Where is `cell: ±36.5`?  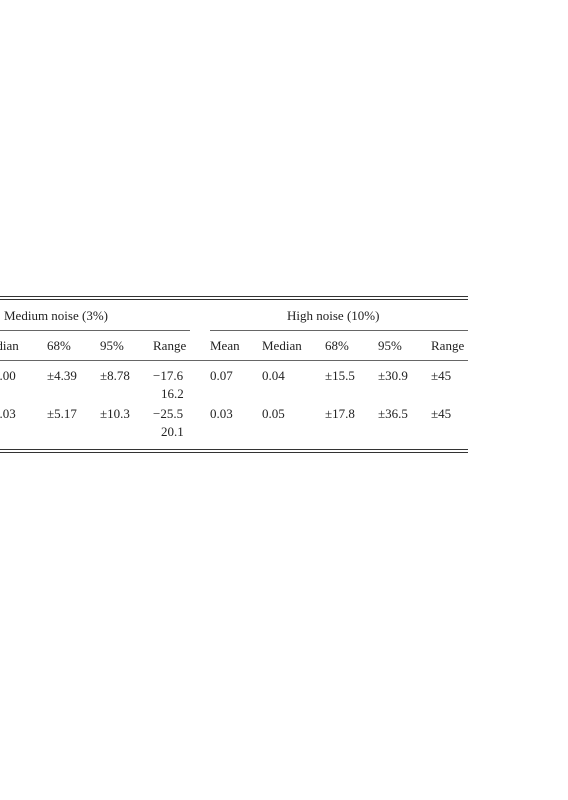
cell: ±36.5 is located at coordinates (393, 413).